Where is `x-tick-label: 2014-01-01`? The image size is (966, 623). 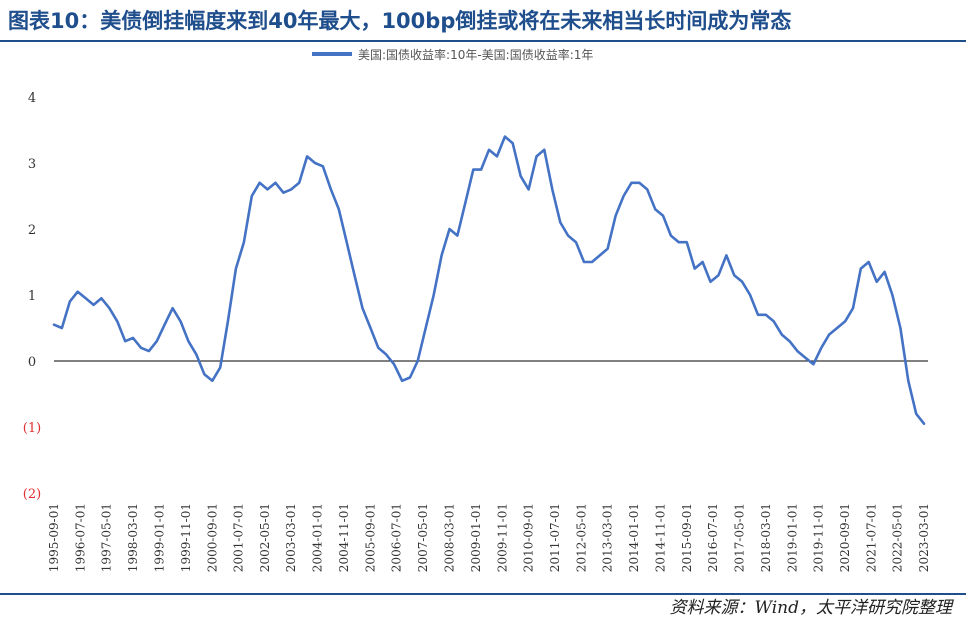
x-tick-label: 2014-01-01 is located at coordinates (634, 537).